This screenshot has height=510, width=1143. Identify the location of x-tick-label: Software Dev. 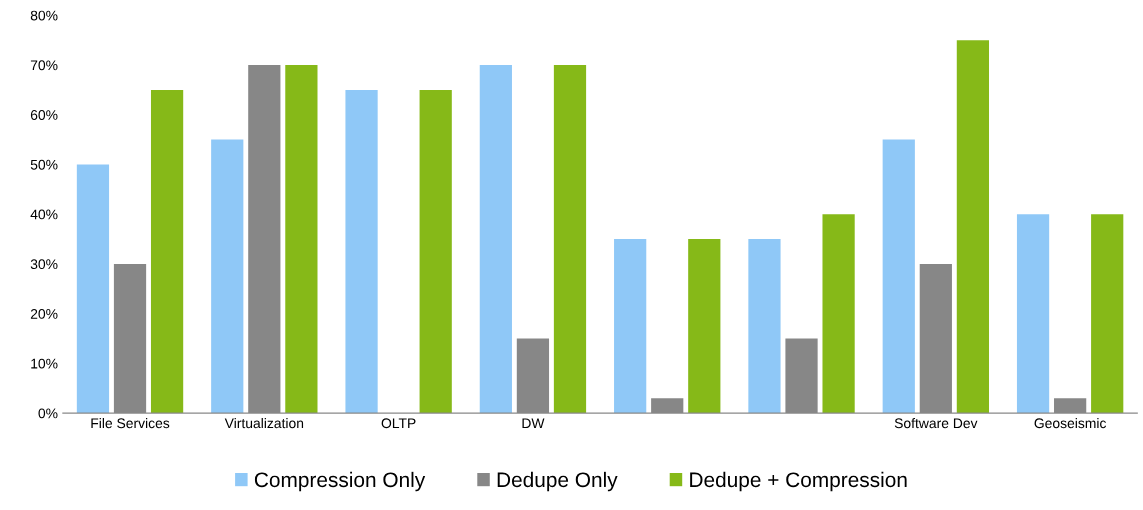
(936, 423).